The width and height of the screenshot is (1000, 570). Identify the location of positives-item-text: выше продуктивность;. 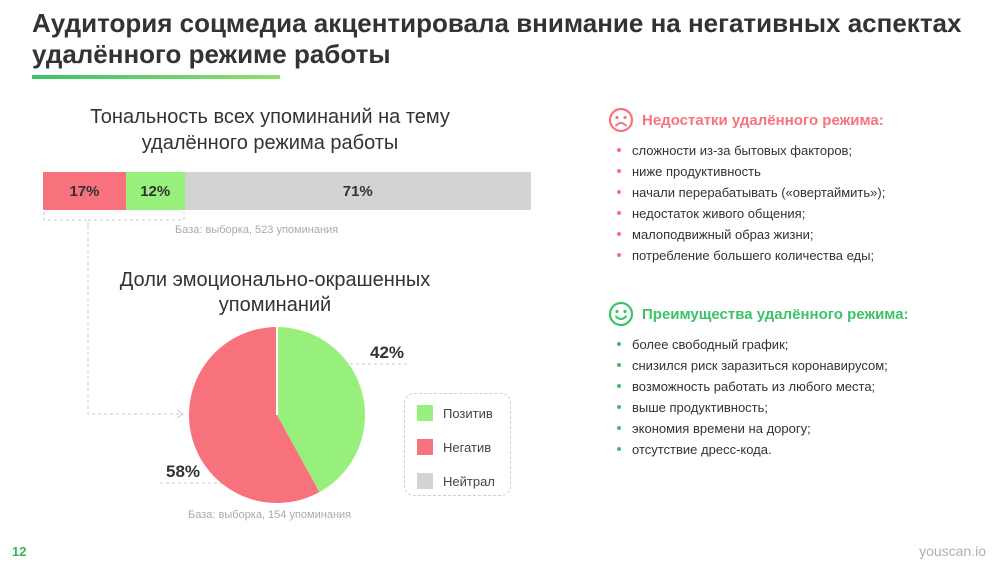
(700, 407).